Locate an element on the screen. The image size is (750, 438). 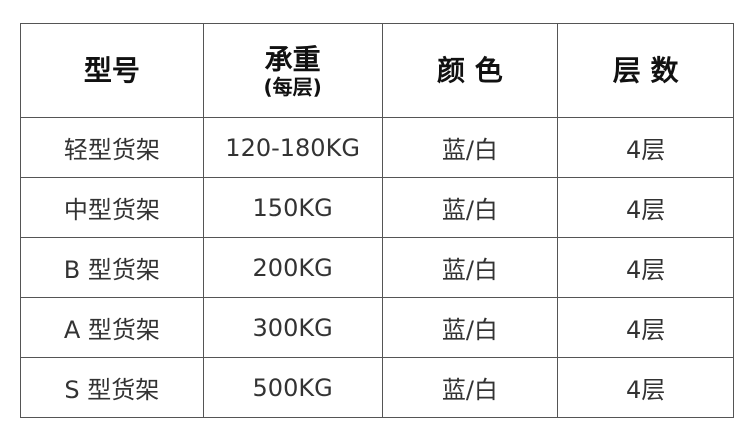
header-layers: 层 数 is located at coordinates (645, 70).